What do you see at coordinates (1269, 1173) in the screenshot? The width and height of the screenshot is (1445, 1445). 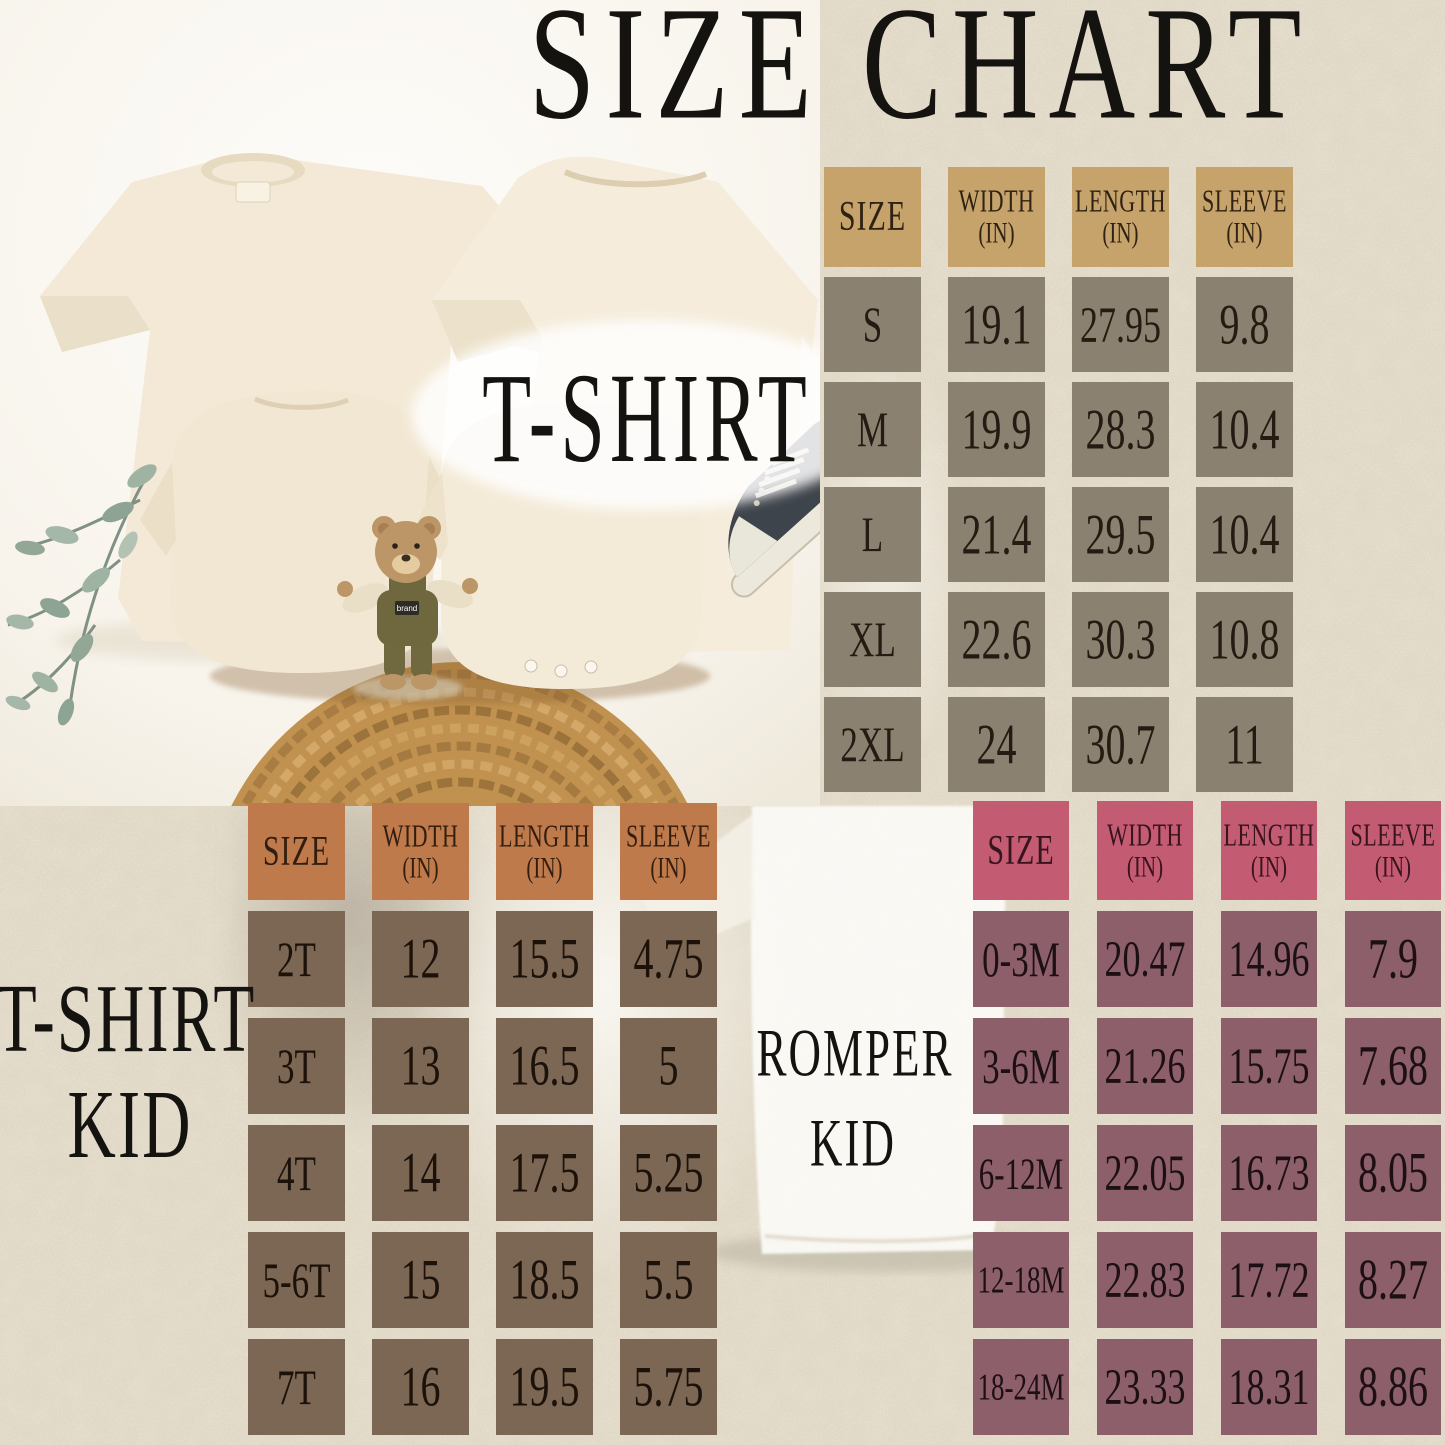 I see `cell-value: 16.73` at bounding box center [1269, 1173].